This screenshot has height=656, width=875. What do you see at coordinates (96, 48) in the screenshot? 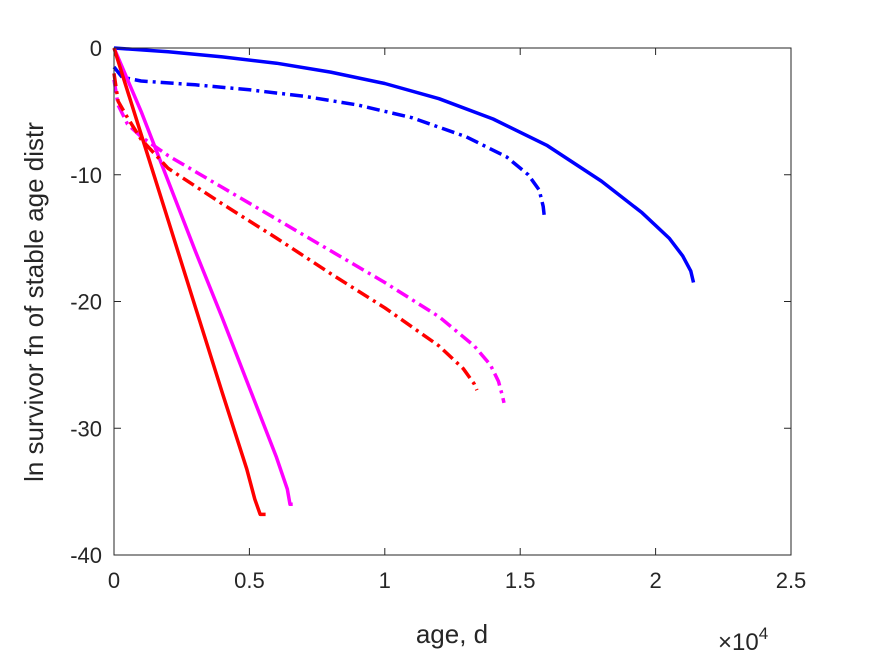
I see `y-tick-label: 0` at bounding box center [96, 48].